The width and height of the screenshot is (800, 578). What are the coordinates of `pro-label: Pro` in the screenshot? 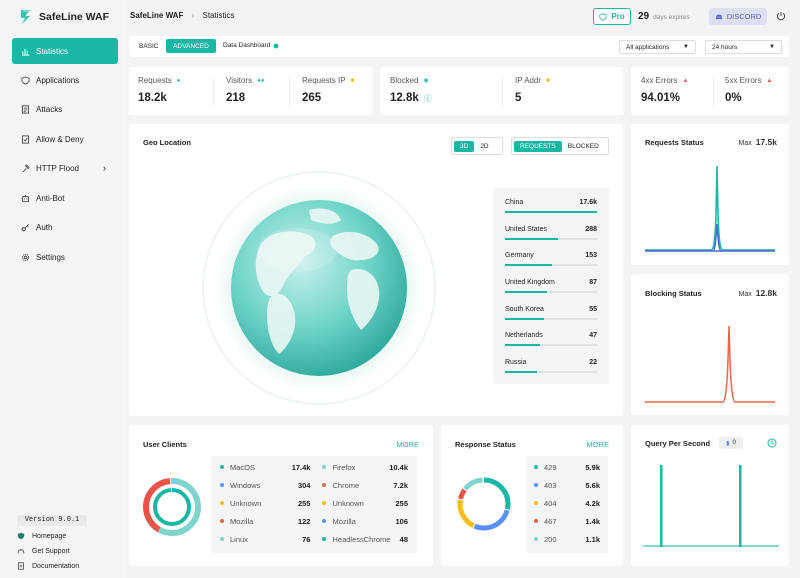 It's located at (618, 16).